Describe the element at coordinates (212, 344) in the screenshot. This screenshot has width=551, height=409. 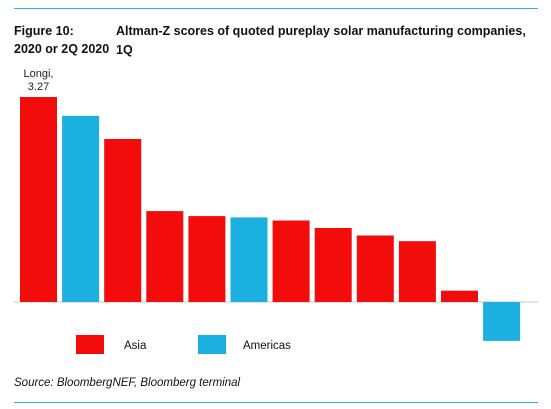
I see `legend-swatch-americas` at that location.